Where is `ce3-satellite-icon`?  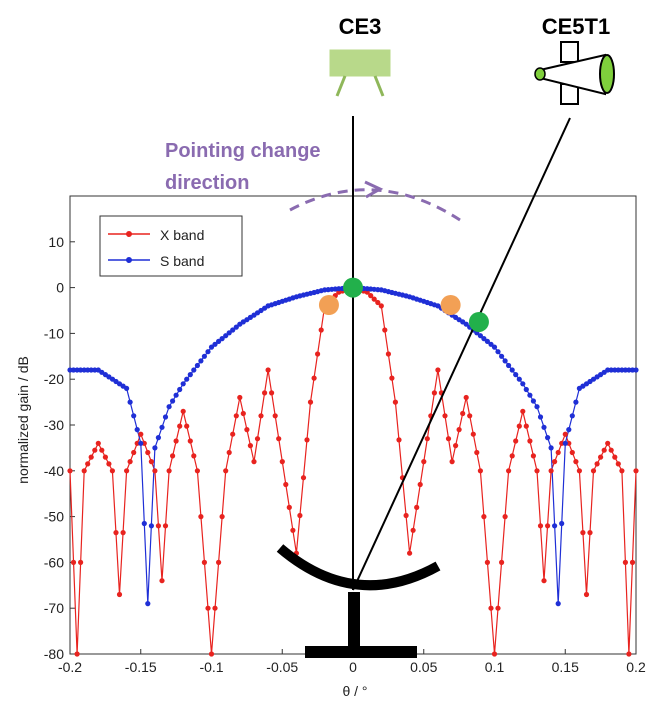
ce3-satellite-icon is located at coordinates (360, 73).